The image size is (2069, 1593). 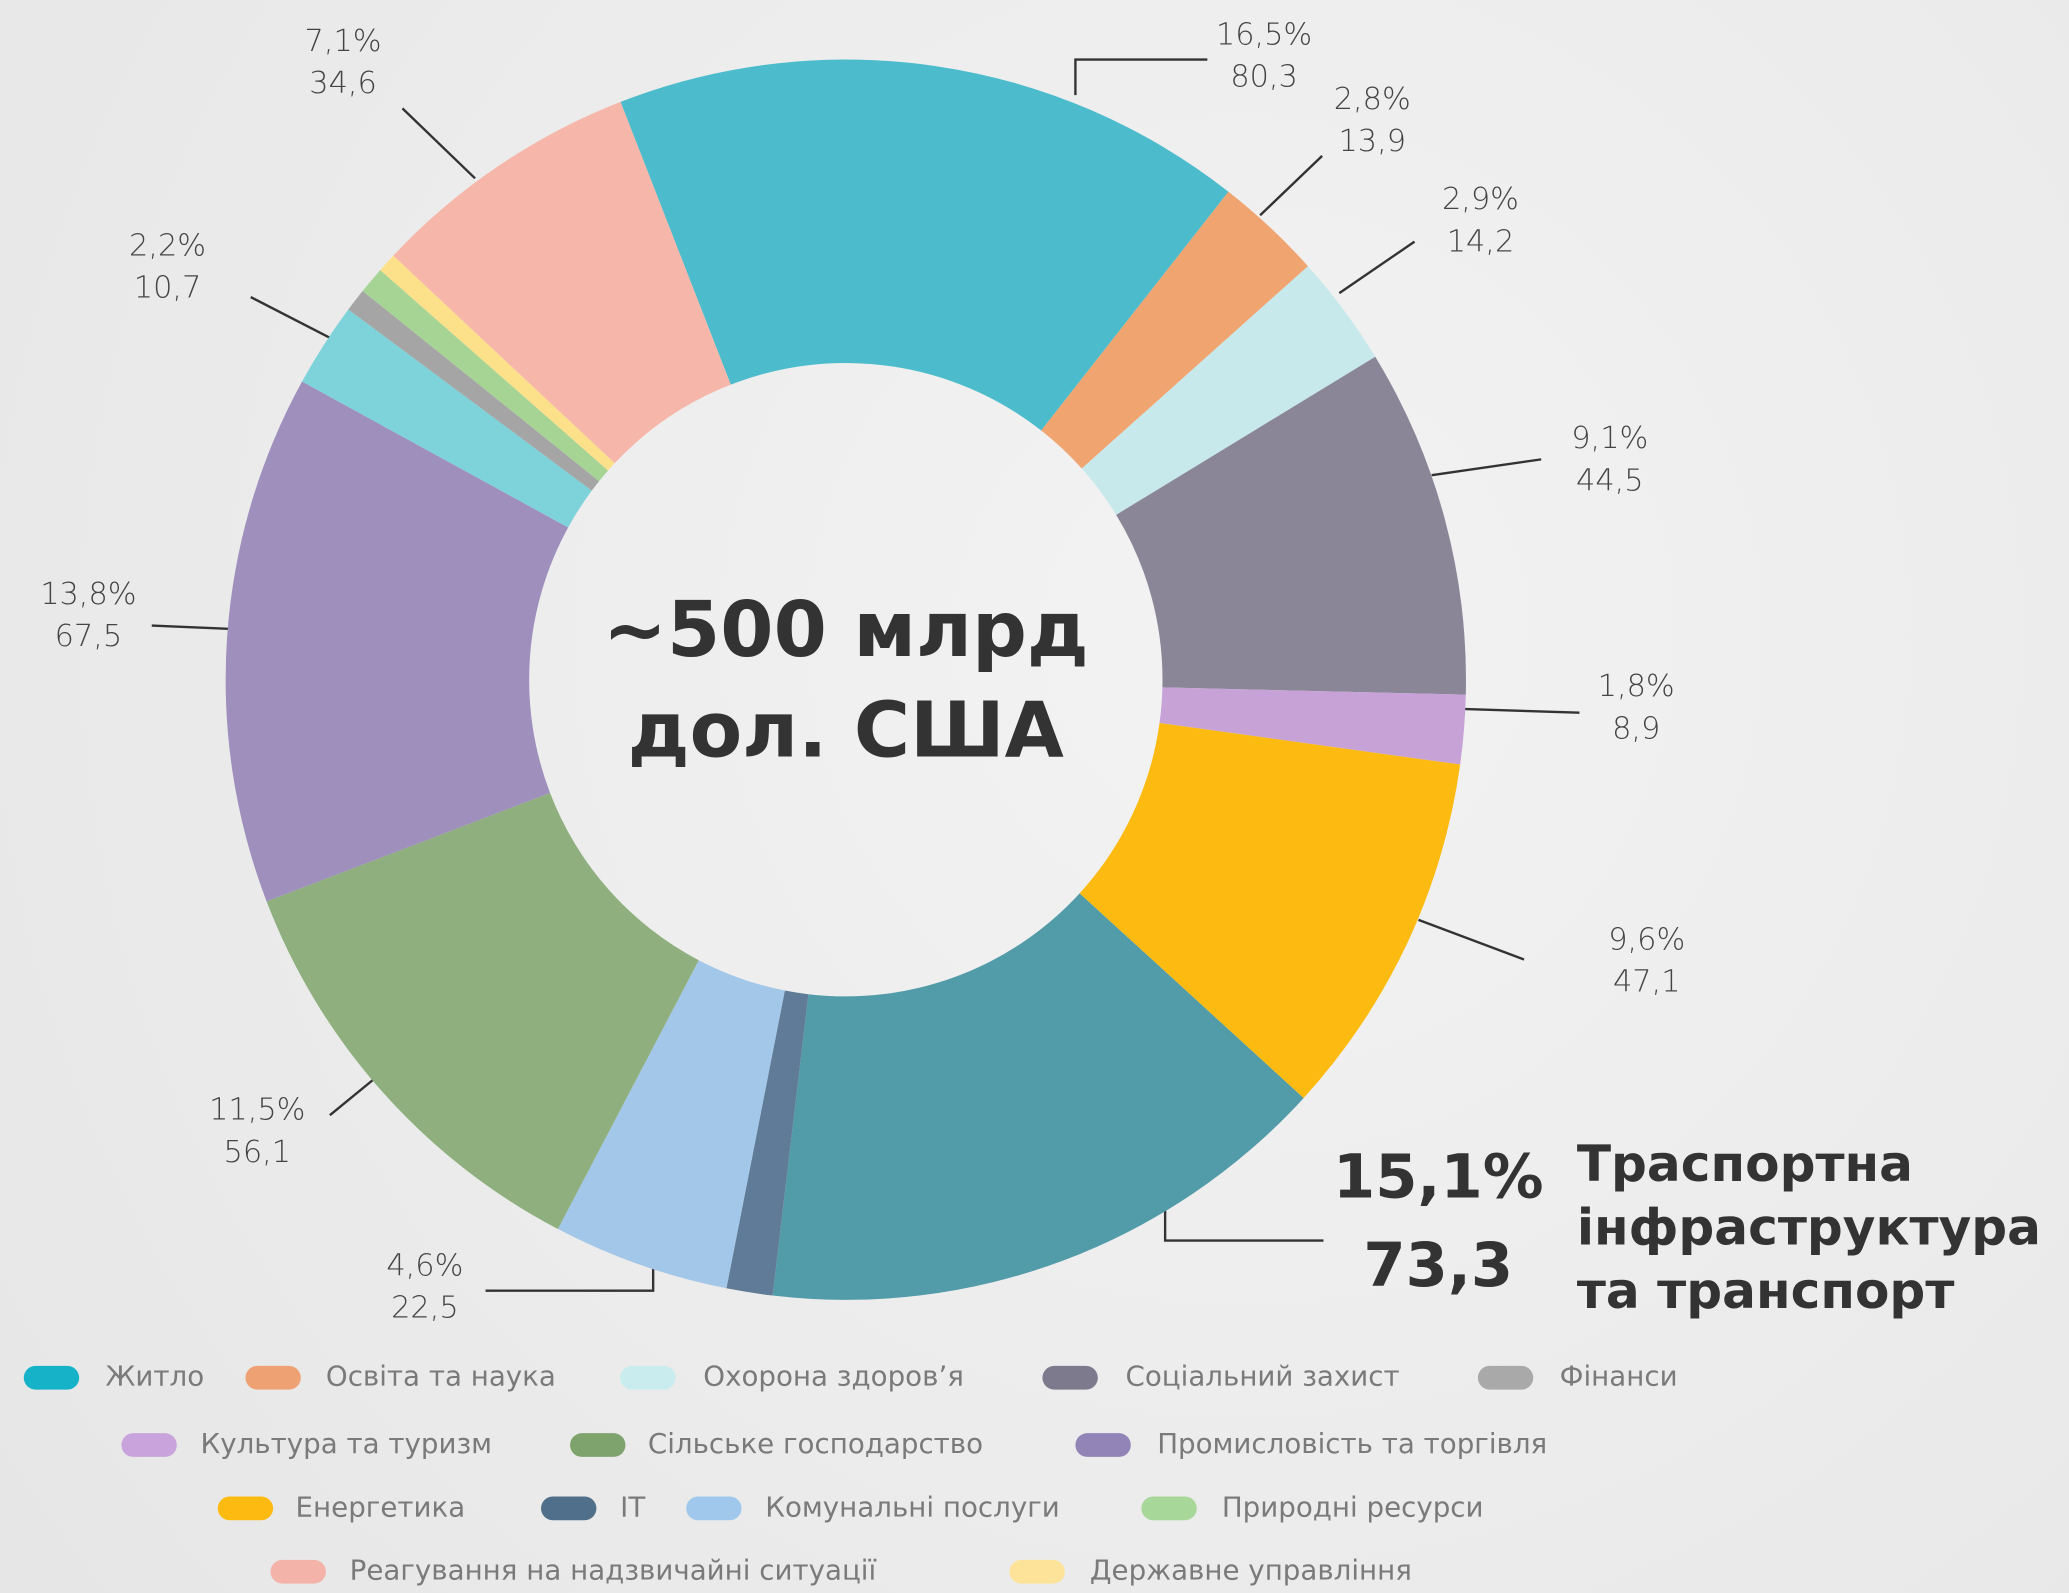 I want to click on percent-label: 2,2%, so click(x=167, y=245).